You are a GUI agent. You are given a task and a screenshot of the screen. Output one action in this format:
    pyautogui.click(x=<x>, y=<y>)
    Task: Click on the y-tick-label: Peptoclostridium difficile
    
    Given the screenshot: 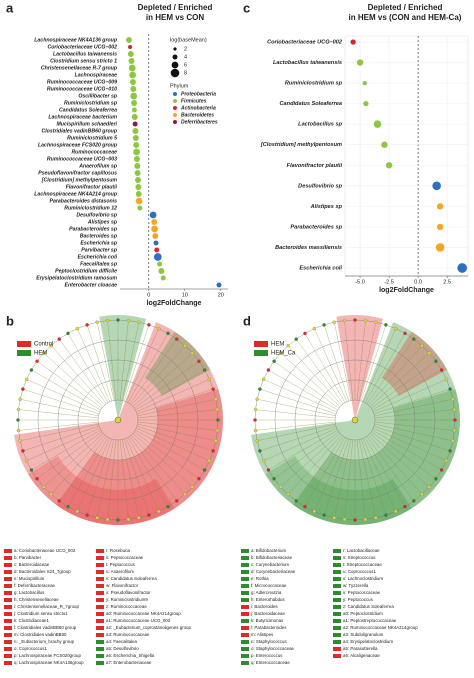 What is the action you would take?
    pyautogui.click(x=86, y=271)
    